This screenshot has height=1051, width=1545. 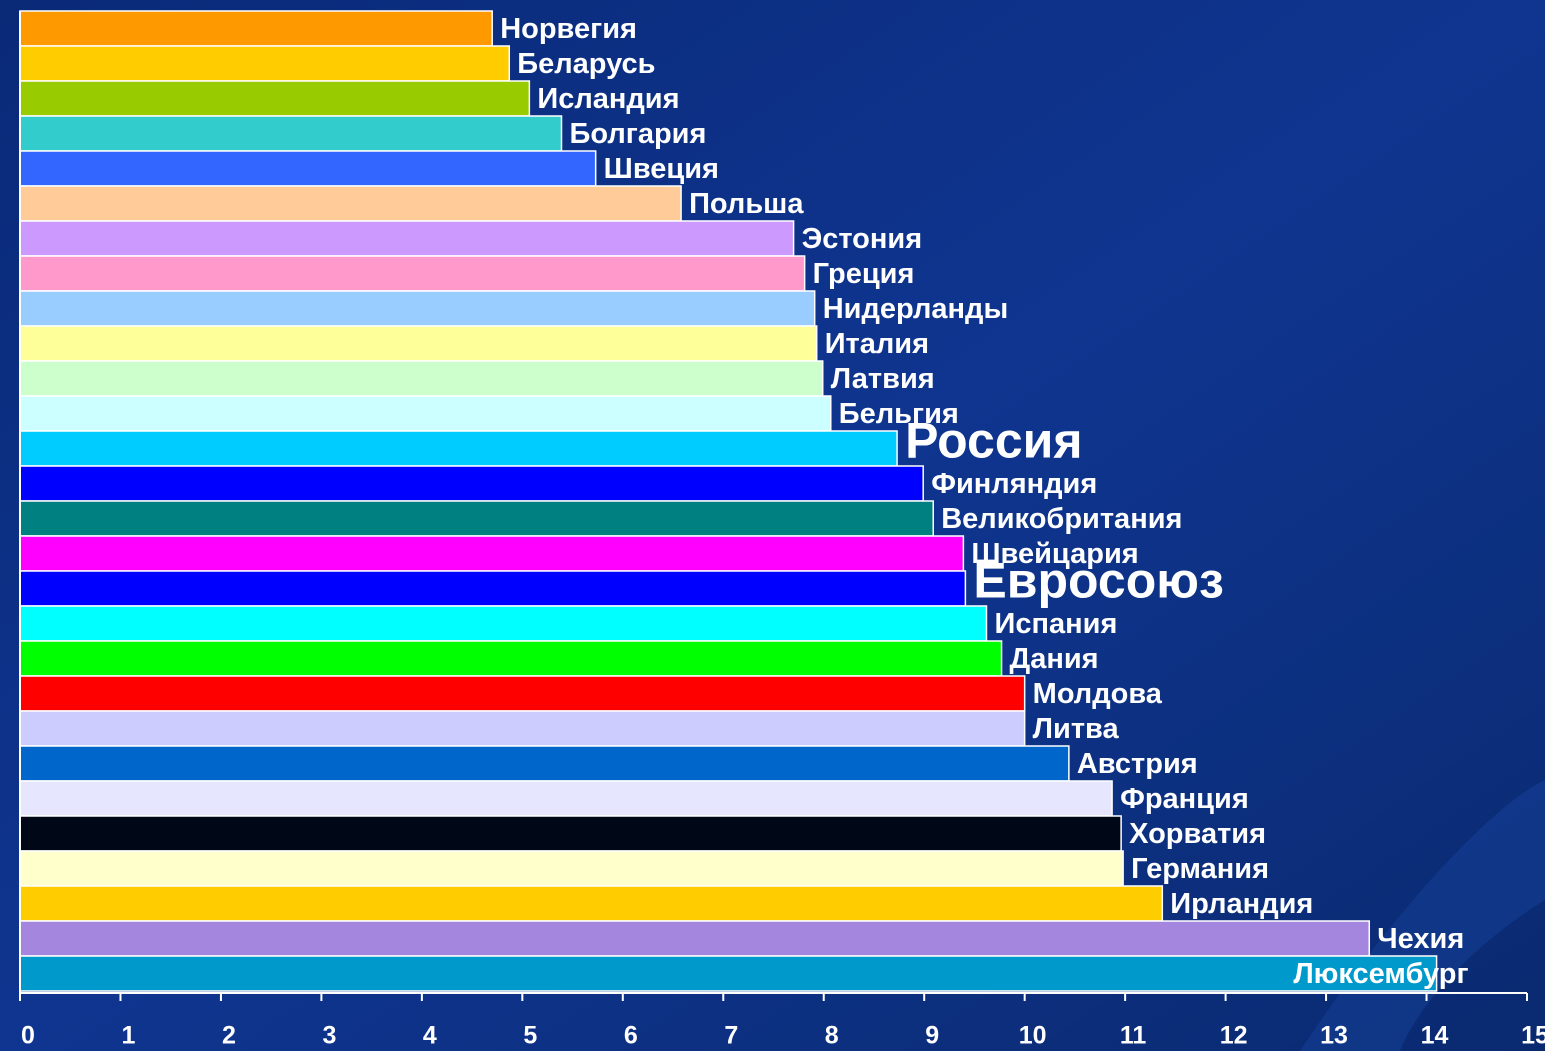 I want to click on bar-label: Исландия, so click(x=608, y=99).